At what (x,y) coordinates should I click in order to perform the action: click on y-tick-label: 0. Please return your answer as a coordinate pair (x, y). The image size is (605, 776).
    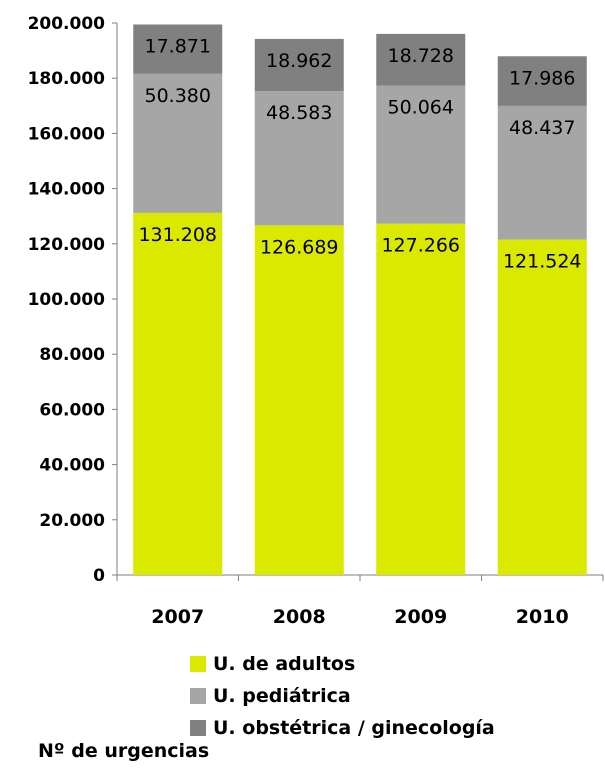
    Looking at the image, I should click on (99, 576).